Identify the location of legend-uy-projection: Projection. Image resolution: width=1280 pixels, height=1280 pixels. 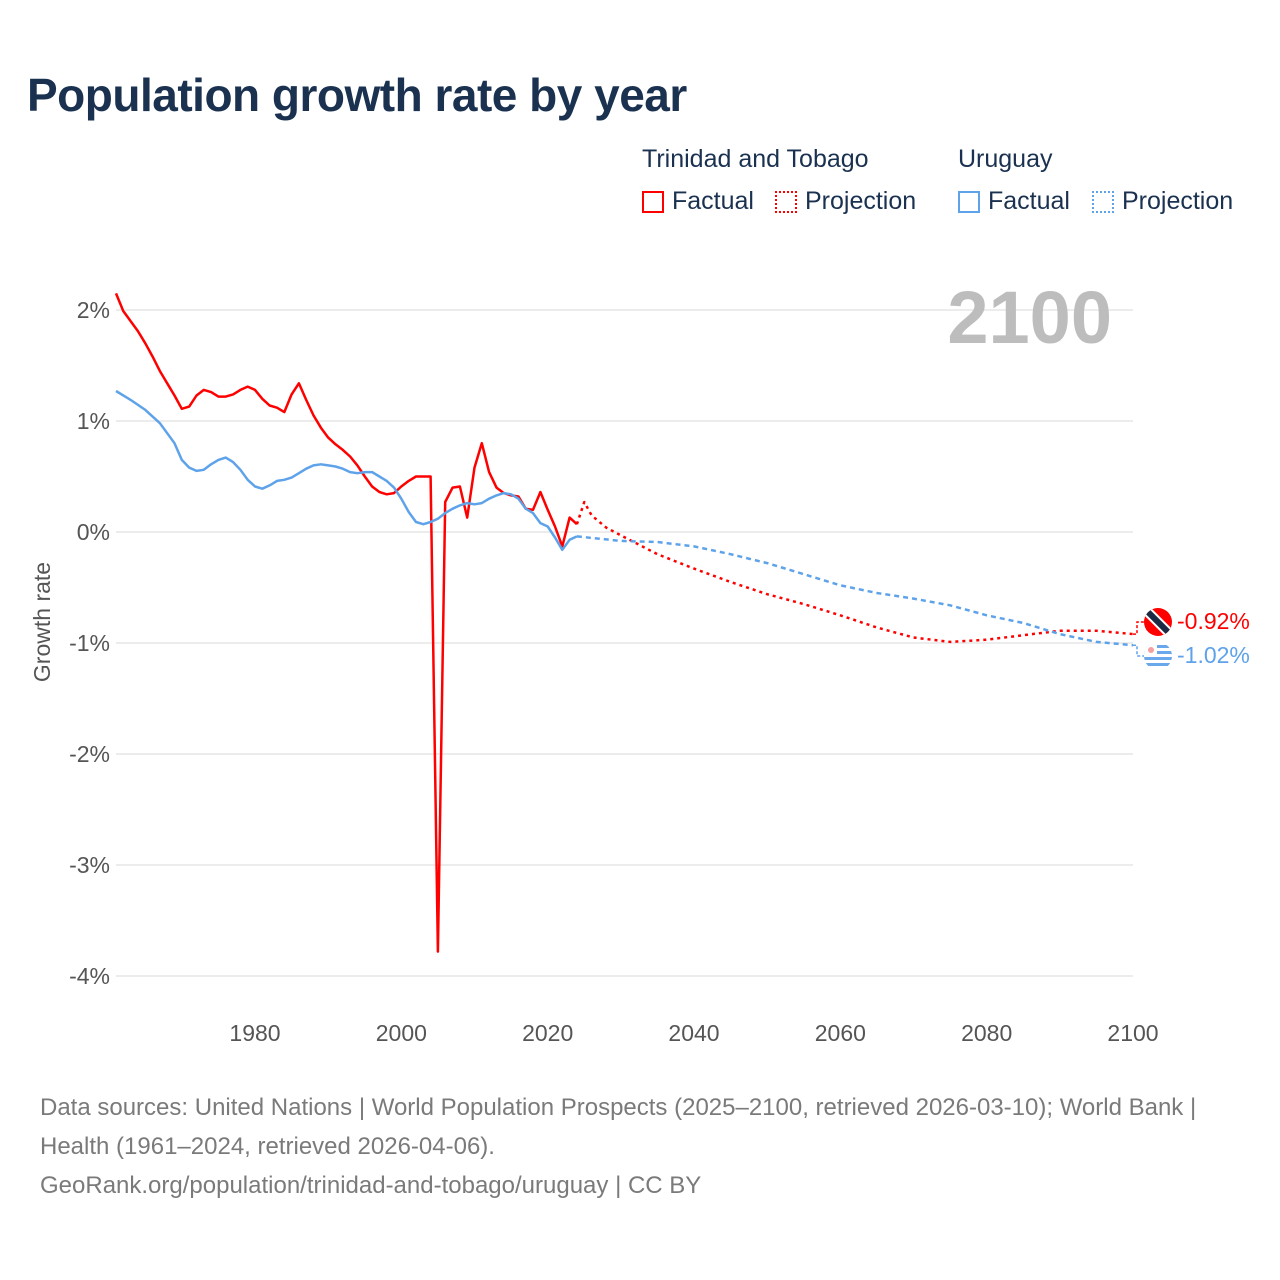
(1162, 201).